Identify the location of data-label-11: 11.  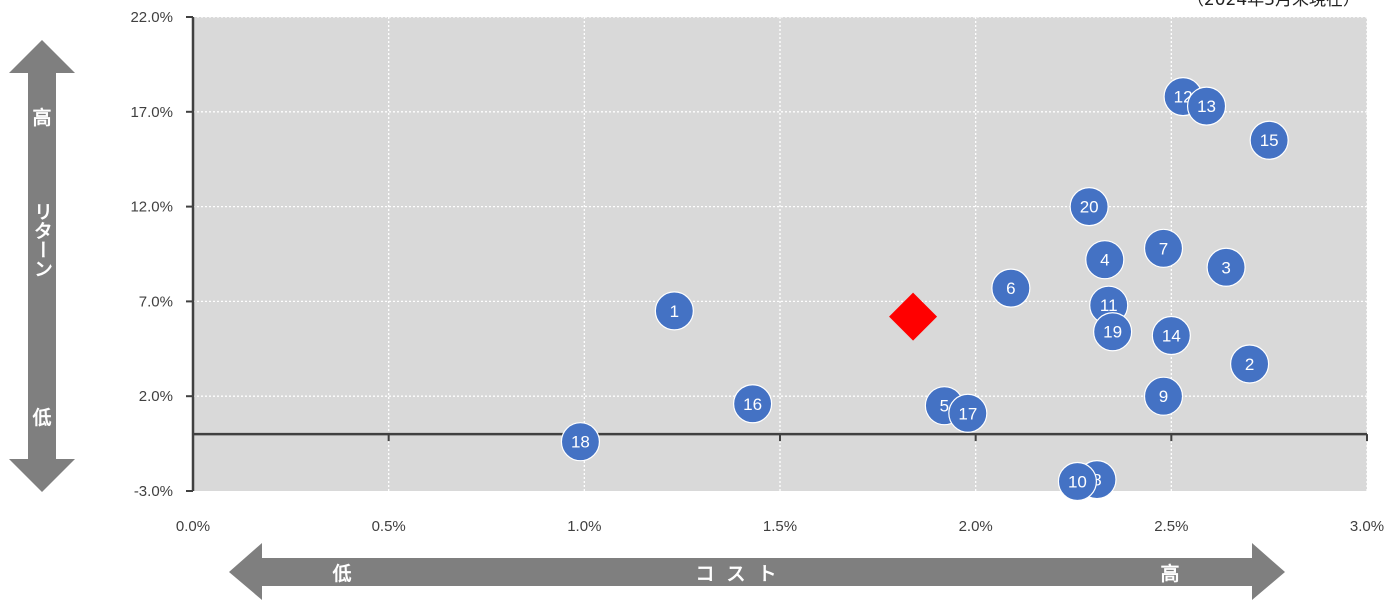
(1109, 305).